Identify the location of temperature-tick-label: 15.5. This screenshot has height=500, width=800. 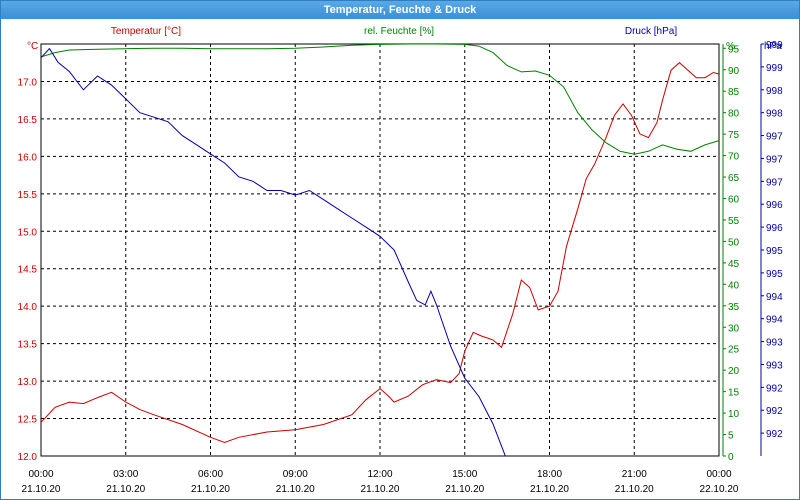
(28, 195).